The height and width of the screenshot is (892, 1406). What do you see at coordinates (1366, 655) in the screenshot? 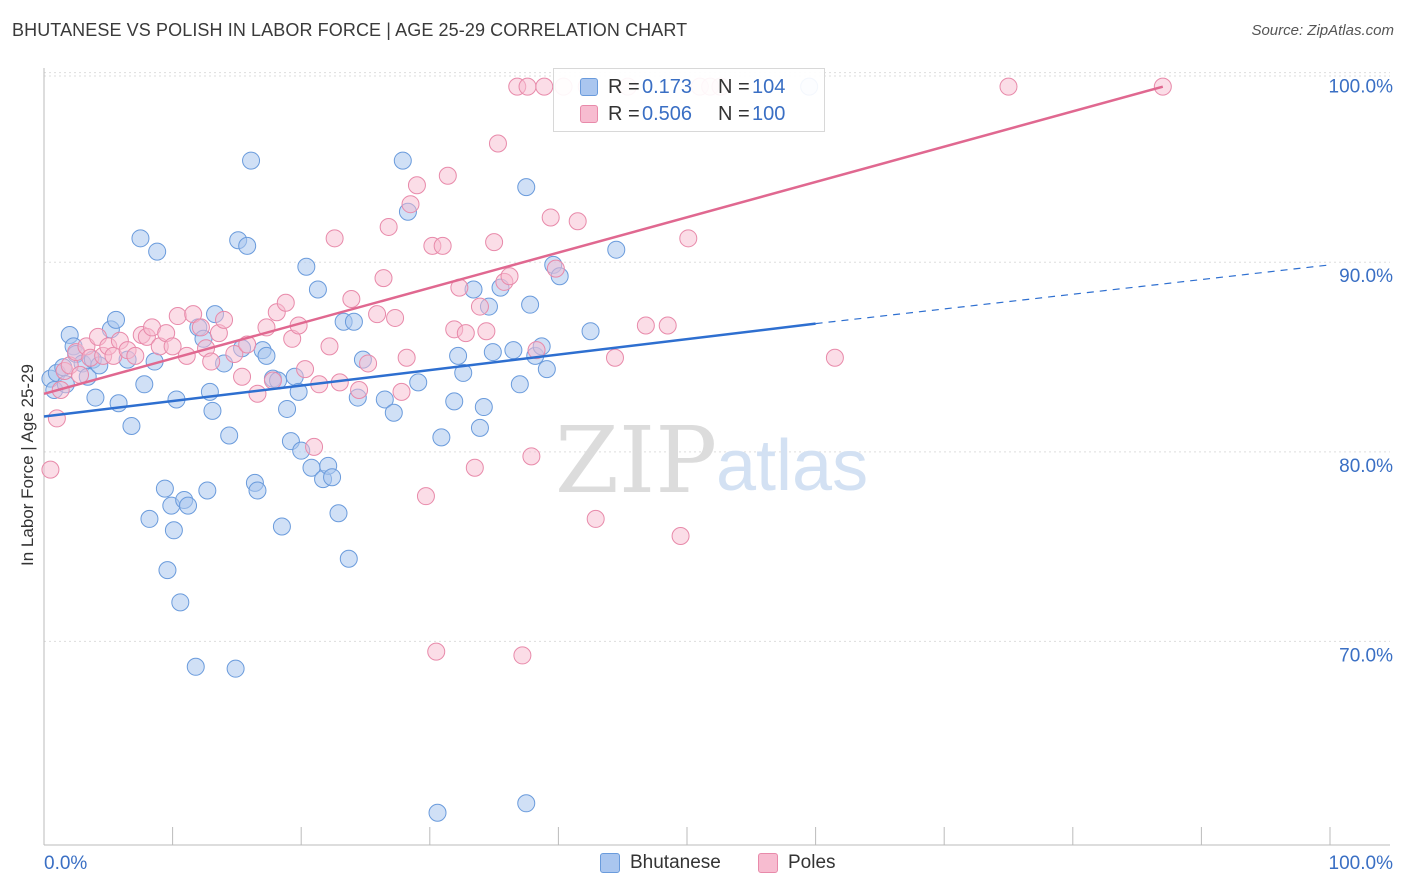
I see `y-tick-label: 70.0%` at bounding box center [1366, 655].